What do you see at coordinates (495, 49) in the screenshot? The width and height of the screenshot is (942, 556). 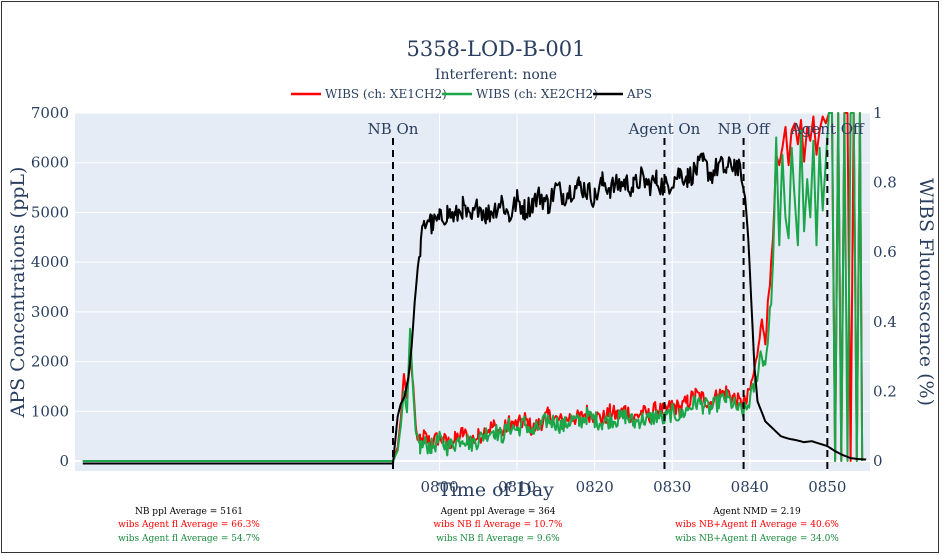 I see `chart-title: 5358-LOD-B-001` at bounding box center [495, 49].